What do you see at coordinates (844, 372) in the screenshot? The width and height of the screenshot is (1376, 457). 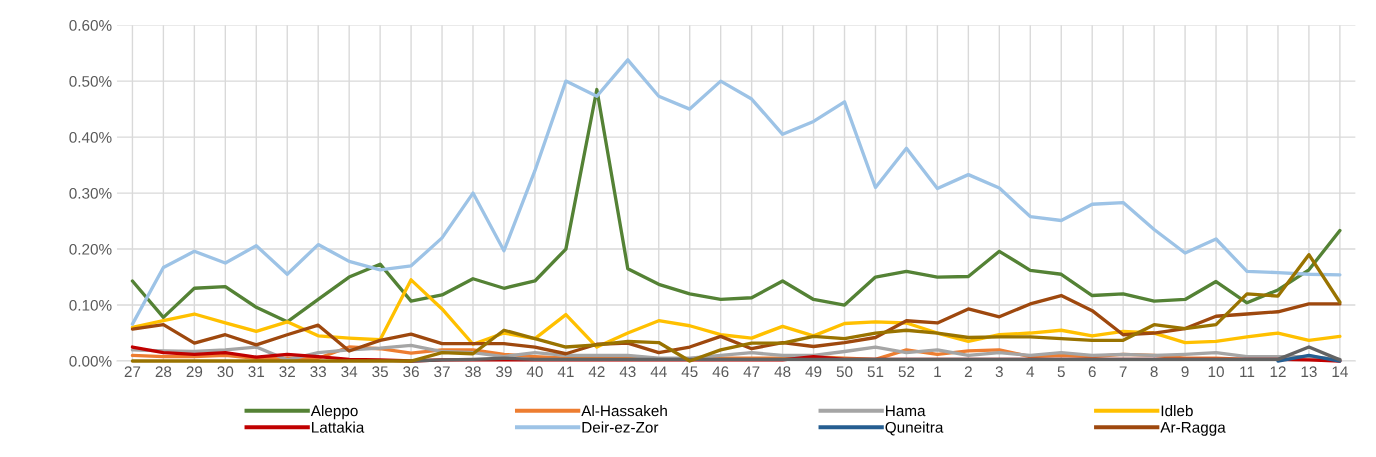 I see `x-tick-label: 50` at bounding box center [844, 372].